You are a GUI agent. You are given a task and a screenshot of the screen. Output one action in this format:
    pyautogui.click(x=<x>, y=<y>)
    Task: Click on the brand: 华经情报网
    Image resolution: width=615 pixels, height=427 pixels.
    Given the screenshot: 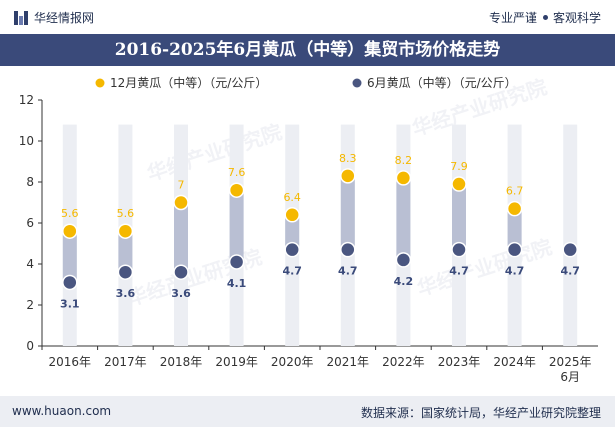 What is the action you would take?
    pyautogui.click(x=54, y=17)
    